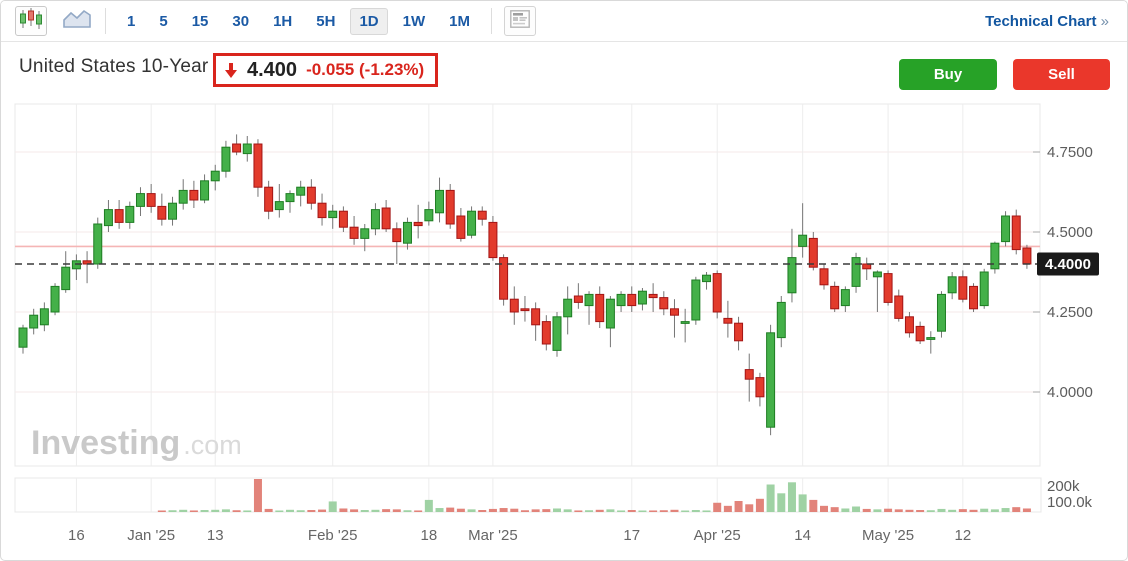 The height and width of the screenshot is (561, 1128). Describe the element at coordinates (528, 495) in the screenshot. I see `volume-pane` at that location.